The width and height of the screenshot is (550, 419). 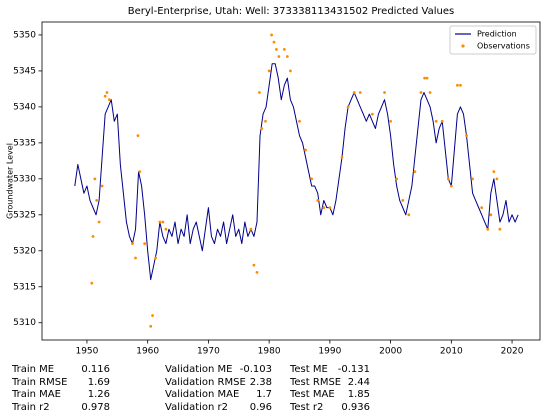 I want to click on stat-label: Validation RMSE, so click(x=205, y=382).